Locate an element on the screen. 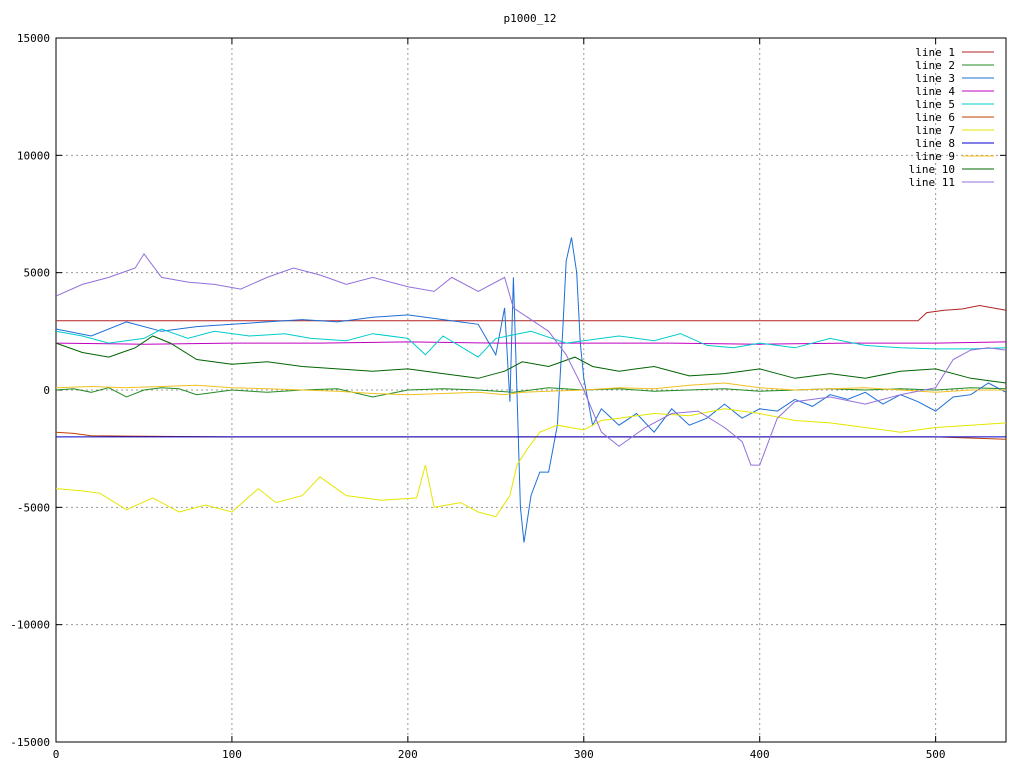 This screenshot has width=1024, height=768. x-tick-label: 400 is located at coordinates (760, 754).